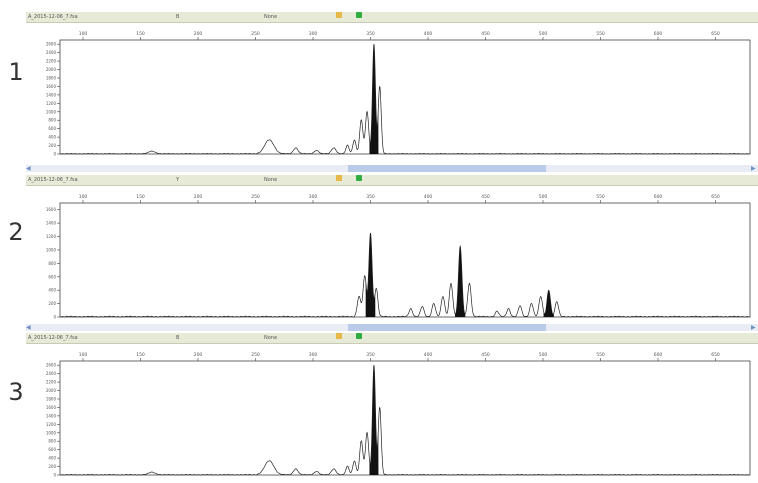 The height and width of the screenshot is (483, 758). I want to click on y-tick-label: 2600, so click(51, 44).